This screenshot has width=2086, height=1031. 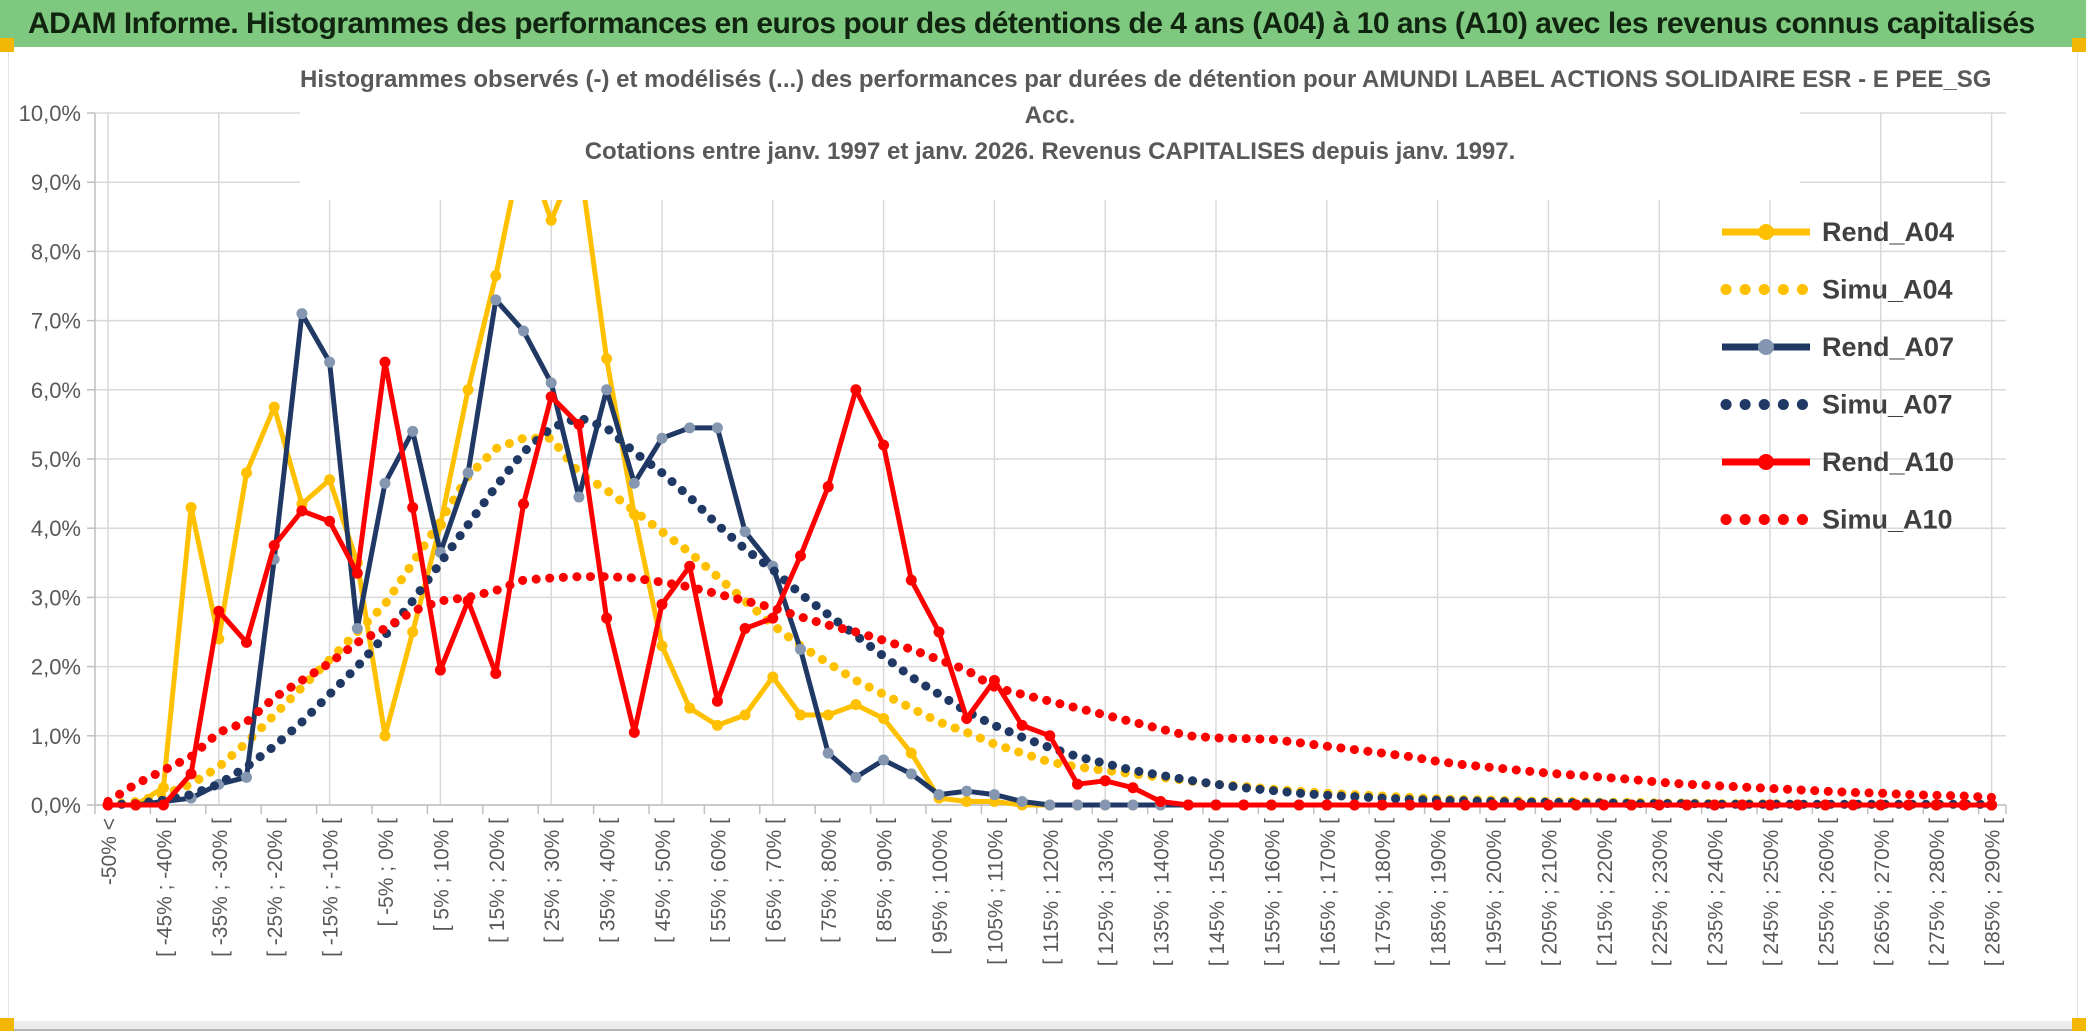 What do you see at coordinates (1937, 892) in the screenshot?
I see `x-axis-label: [ 275% ; 280% [` at bounding box center [1937, 892].